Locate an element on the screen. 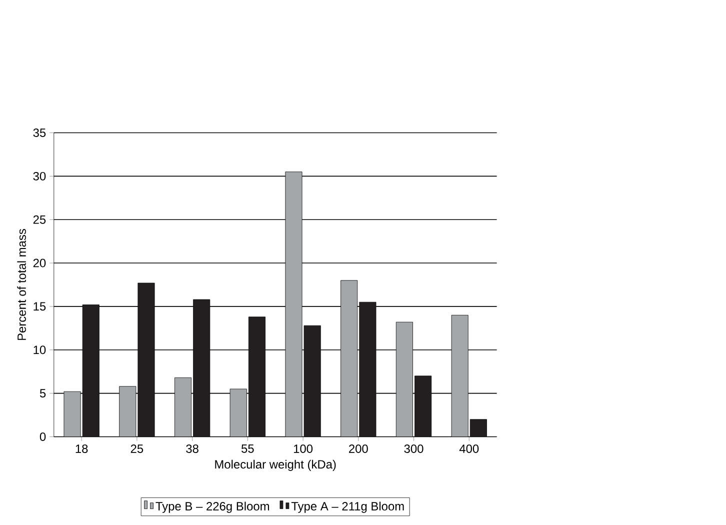 This screenshot has height=525, width=726. y-tick-label: 30 is located at coordinates (39, 176).